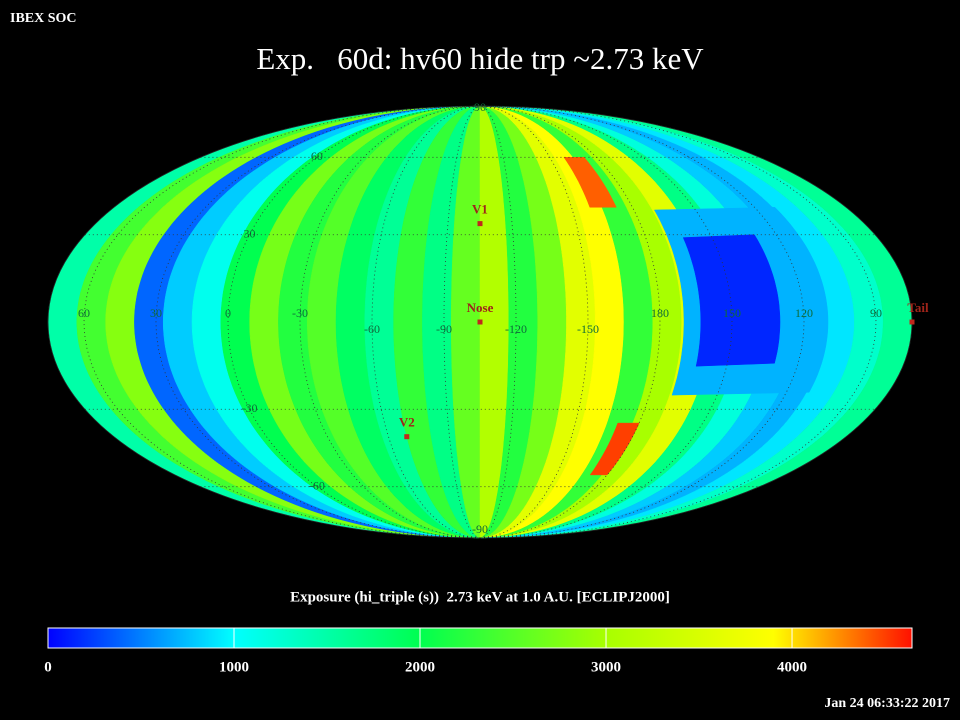  I want to click on colorbar-tick-label: 2000, so click(420, 667).